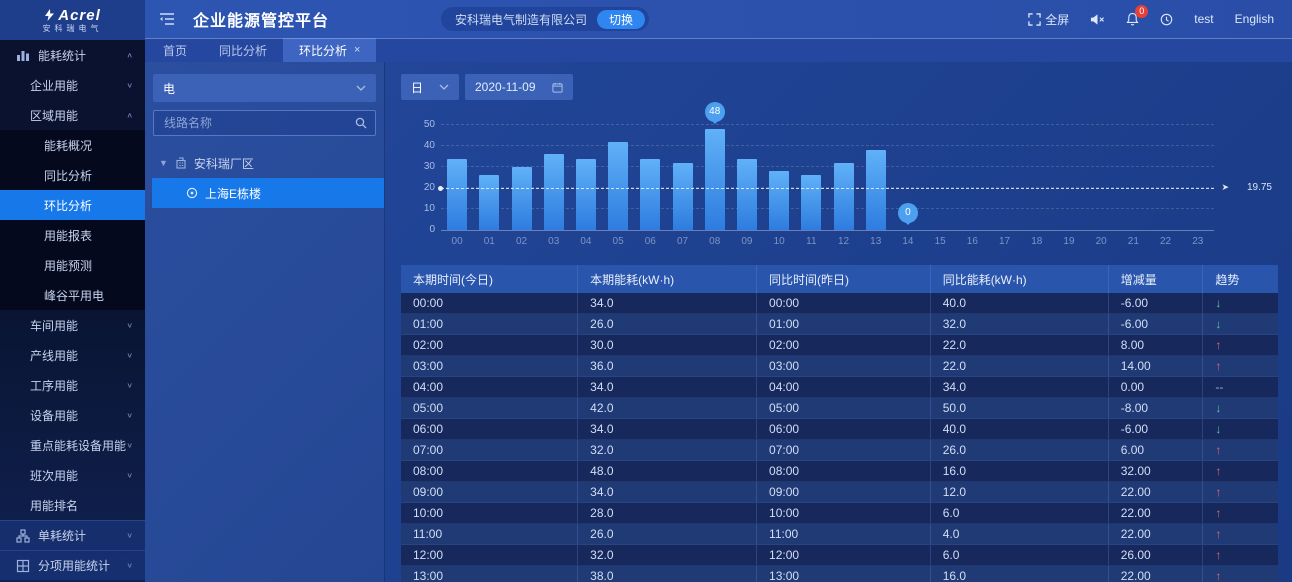 The width and height of the screenshot is (1292, 582). I want to click on sidebar-item-15: 用能排名, so click(72, 505).